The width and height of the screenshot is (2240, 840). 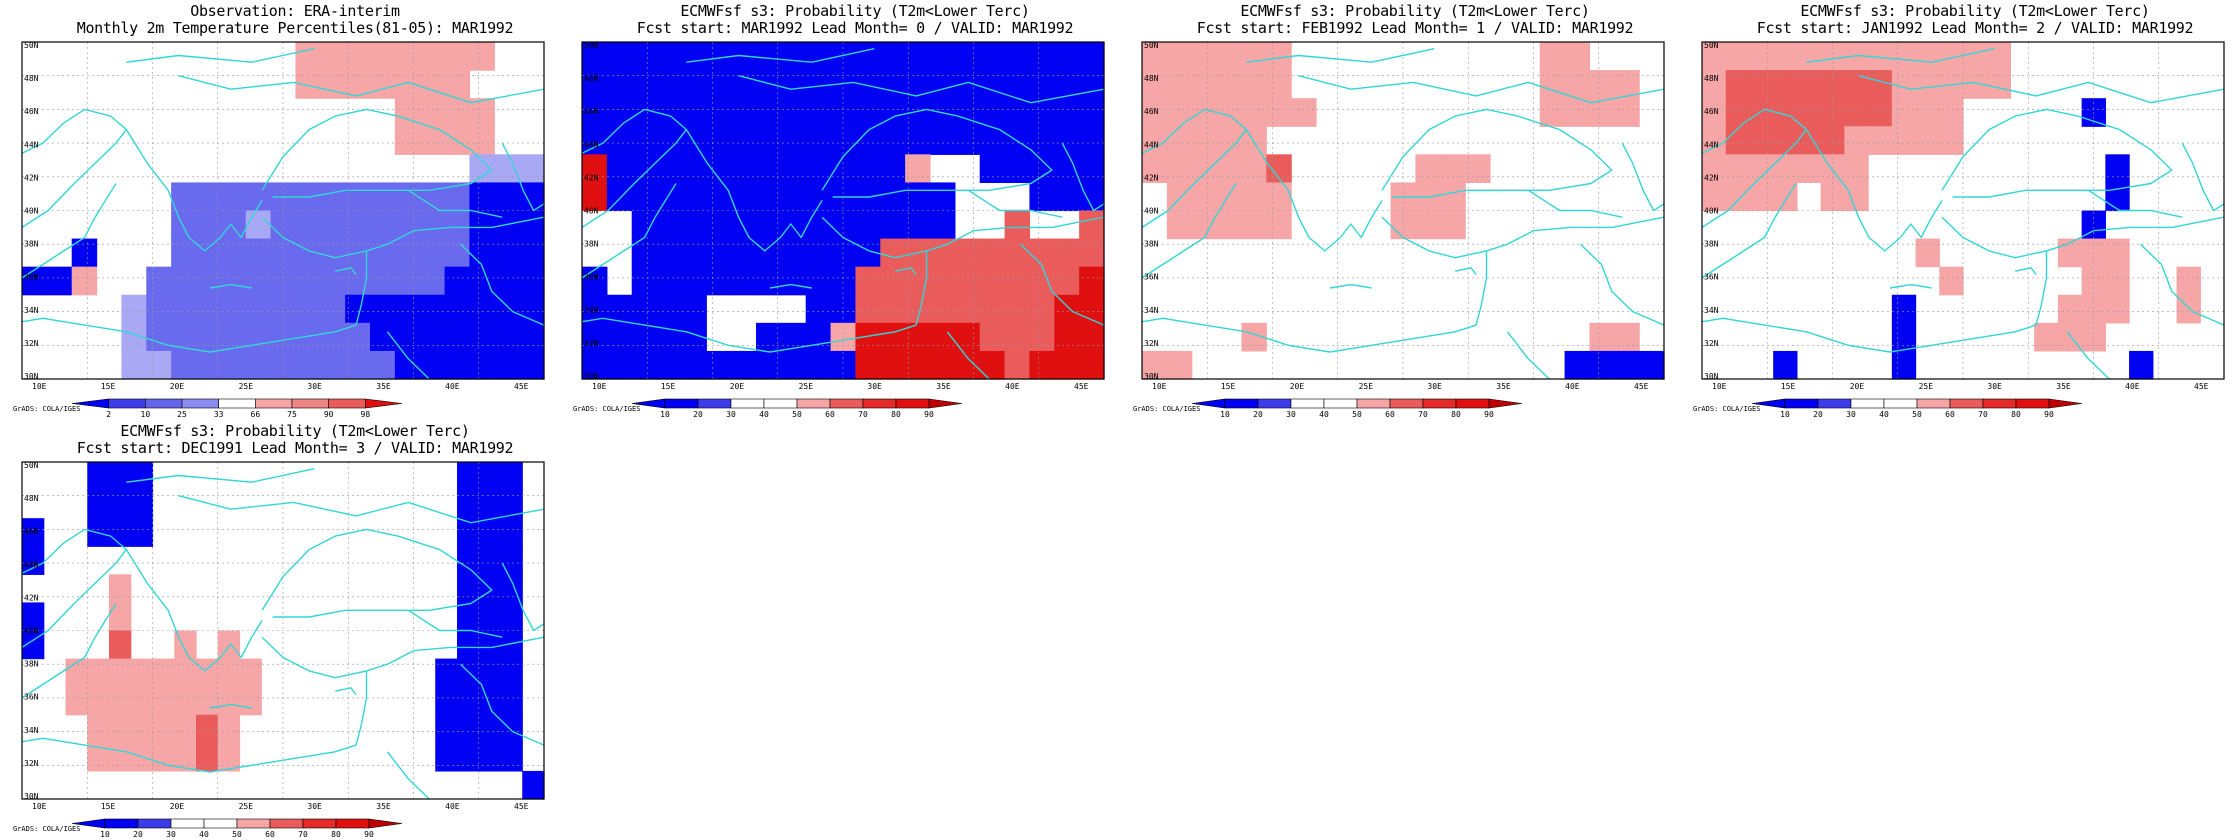 I want to click on colorbar-label: 90, so click(x=2049, y=414).